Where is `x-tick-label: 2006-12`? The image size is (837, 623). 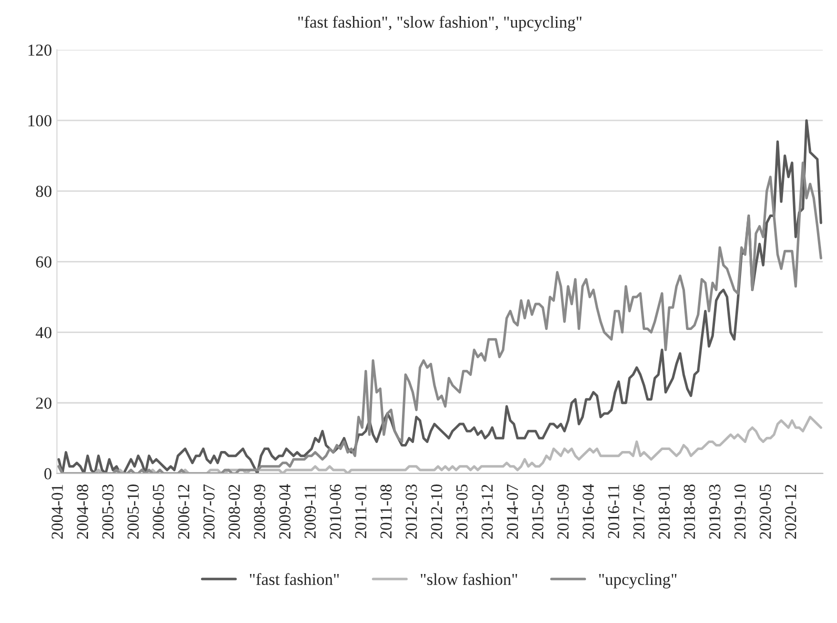
x-tick-label: 2006-12 is located at coordinates (184, 511).